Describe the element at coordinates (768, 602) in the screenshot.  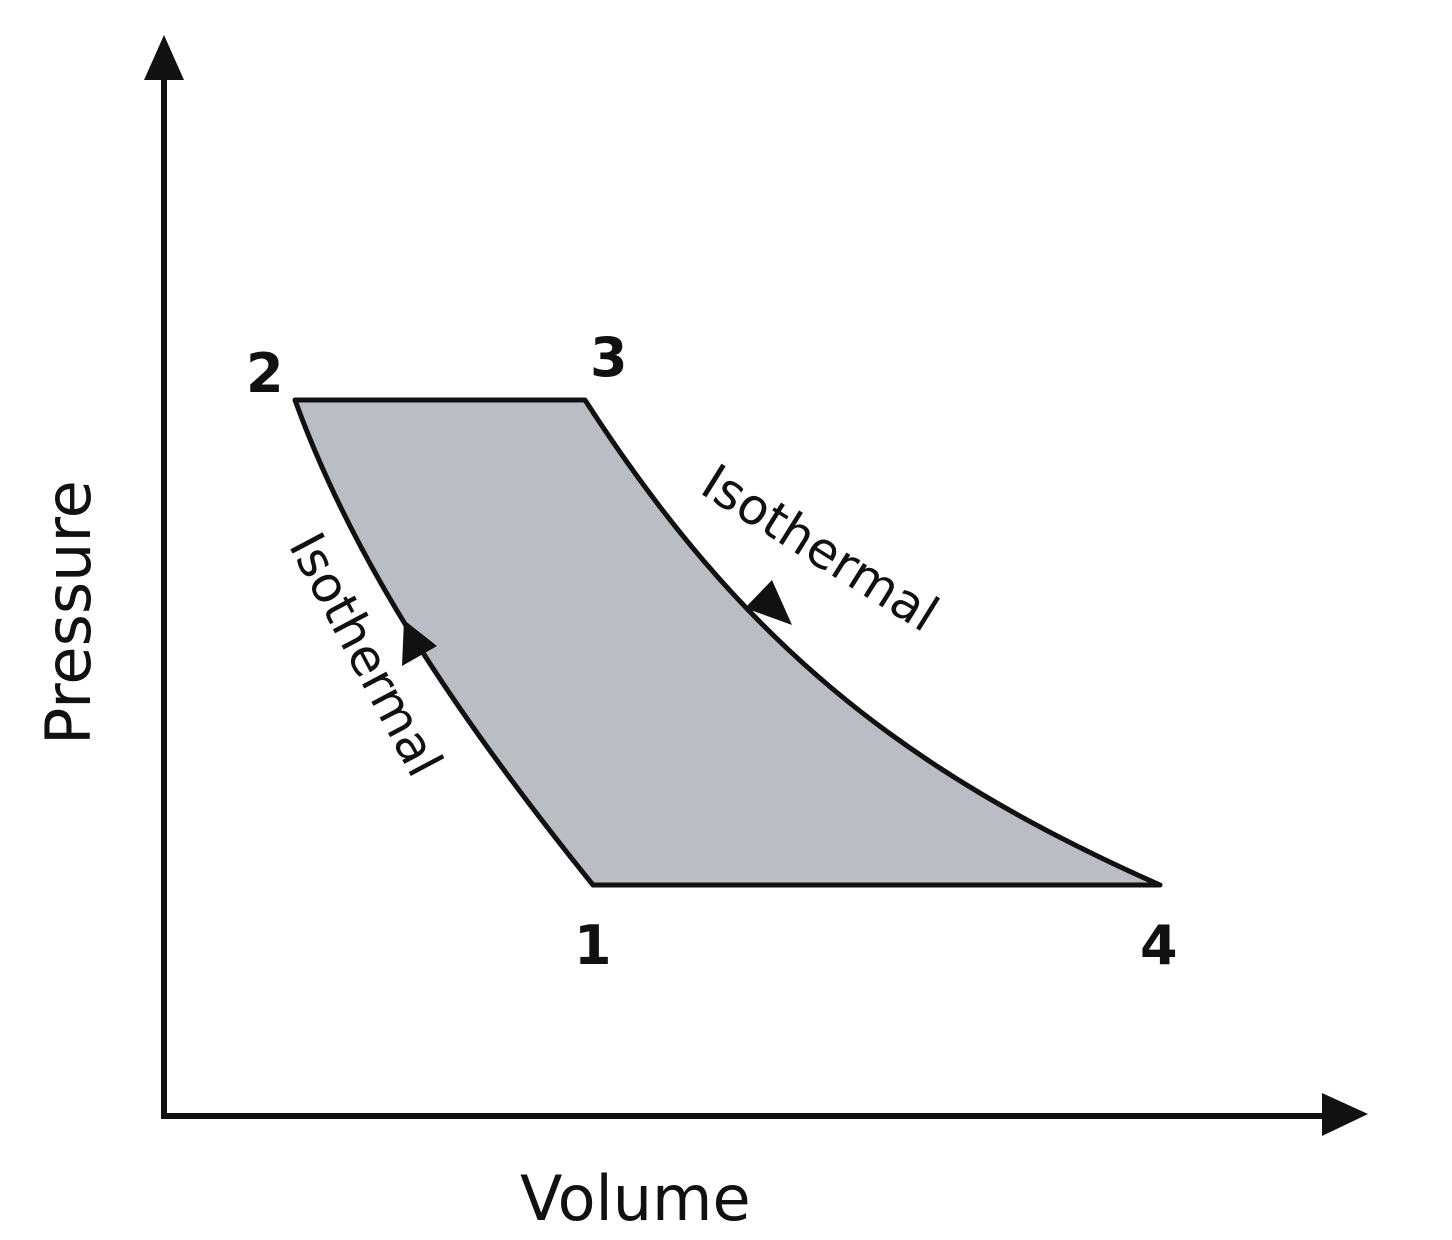
I see `expansion-direction-arrow` at that location.